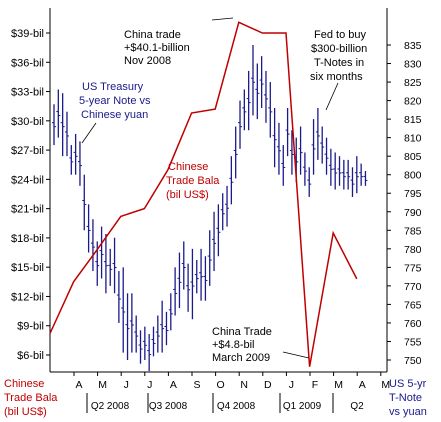 The width and height of the screenshot is (441, 422). I want to click on x-month-label: S, so click(196, 385).